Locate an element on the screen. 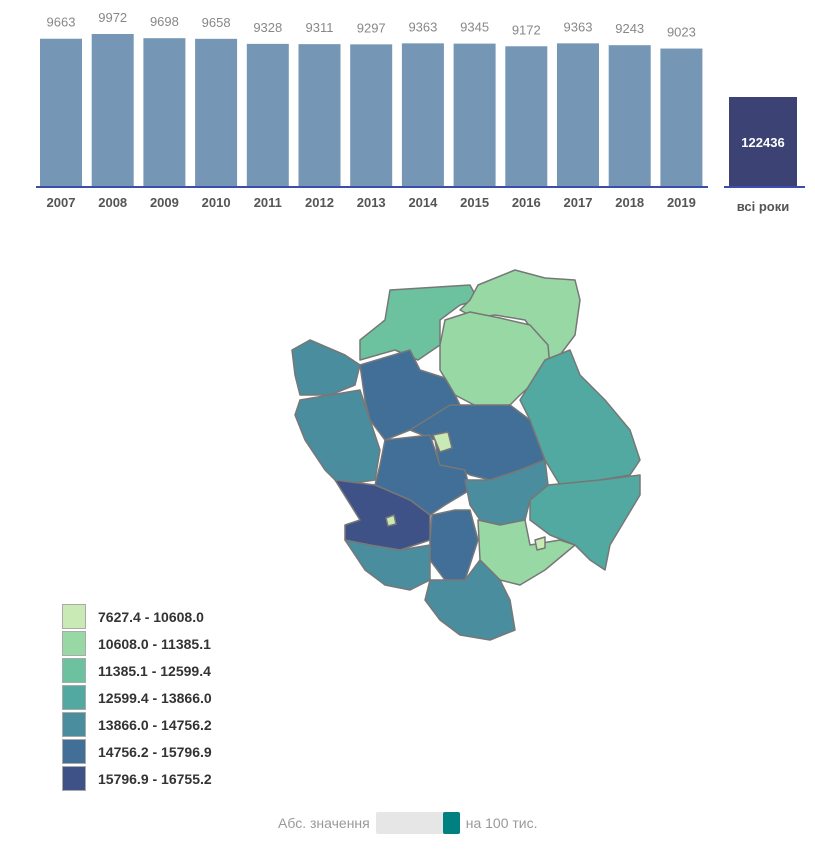 This screenshot has width=815, height=852. legend-label: 14756.2 - 15796.9 is located at coordinates (155, 751).